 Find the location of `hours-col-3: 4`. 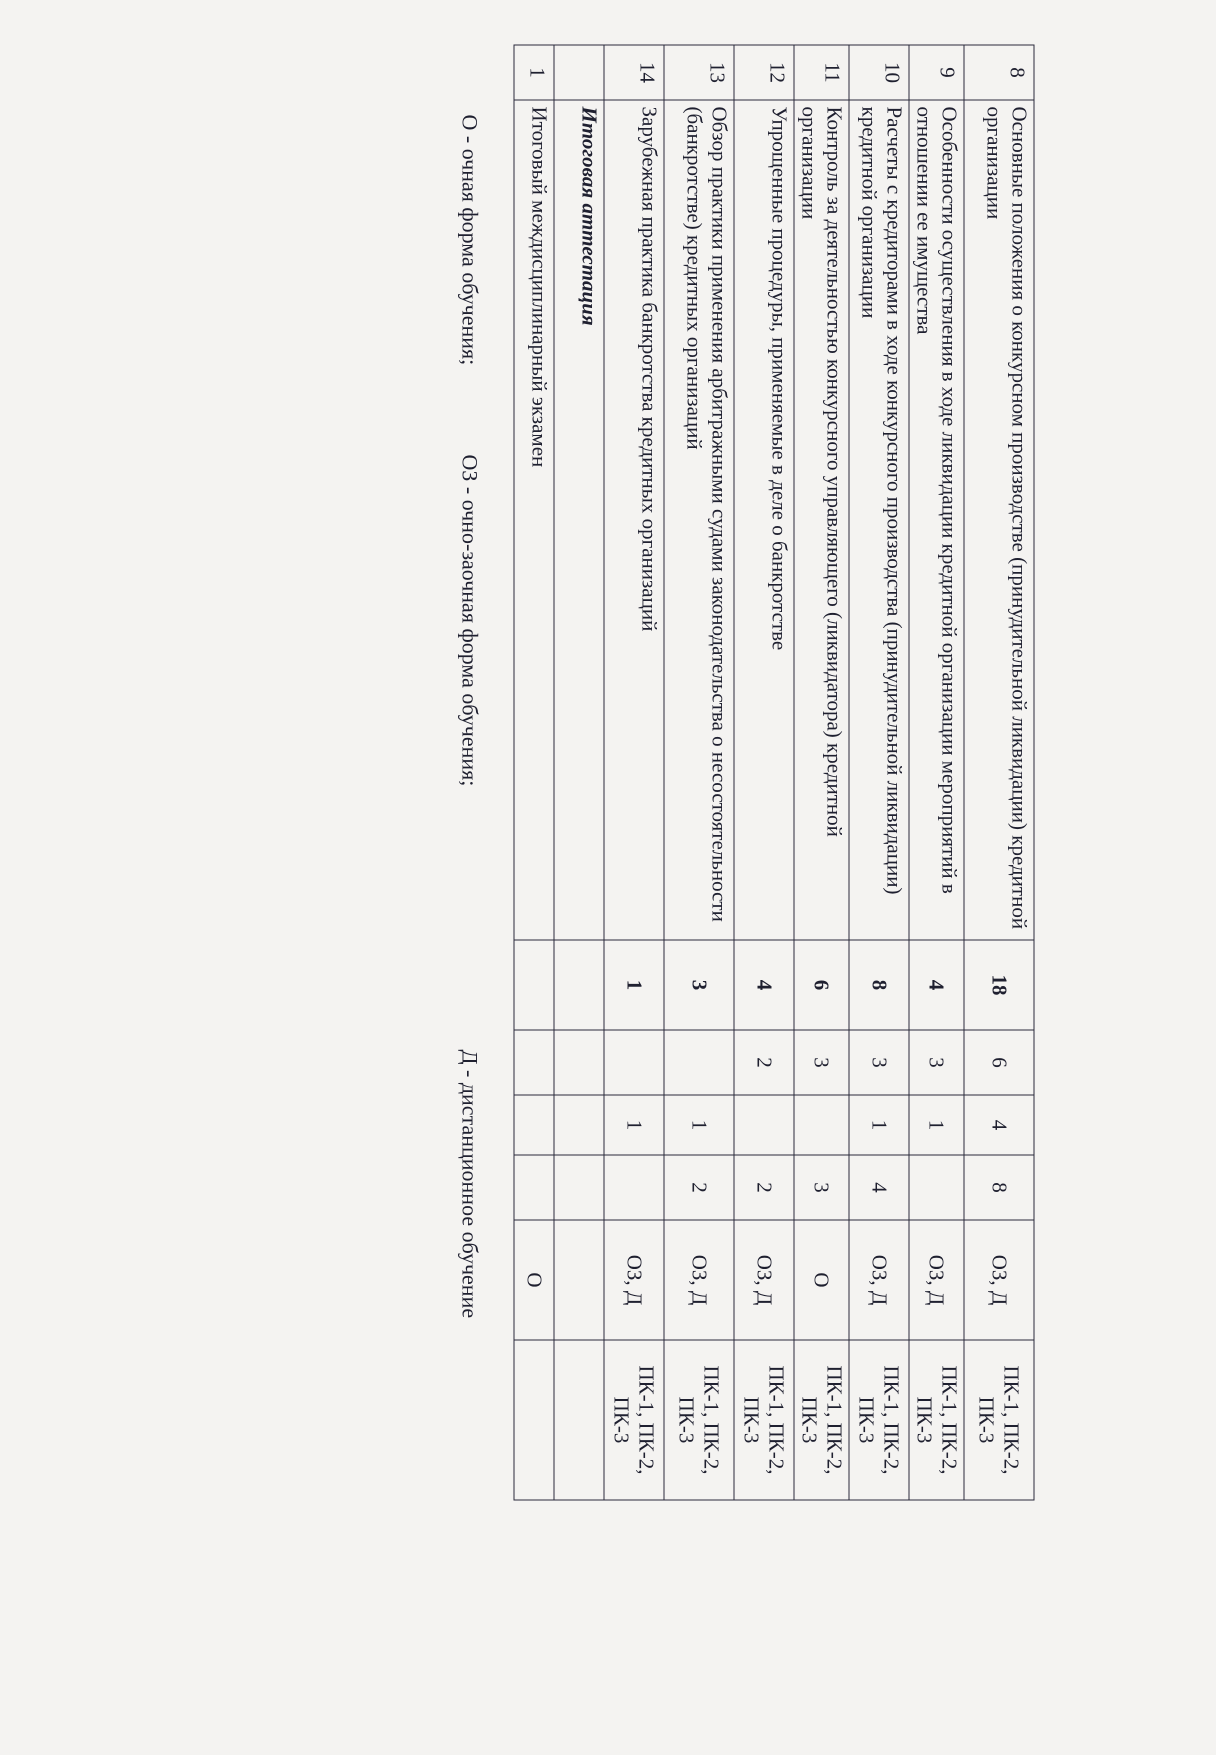

hours-col-3: 4 is located at coordinates (879, 1187).